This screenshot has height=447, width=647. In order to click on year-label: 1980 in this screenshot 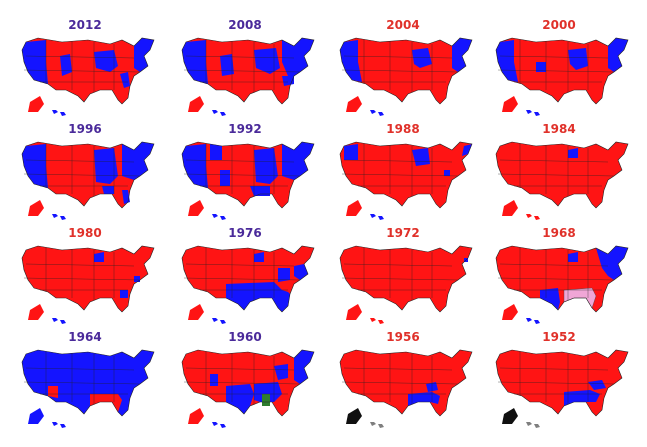, I will do `click(85, 233)`.